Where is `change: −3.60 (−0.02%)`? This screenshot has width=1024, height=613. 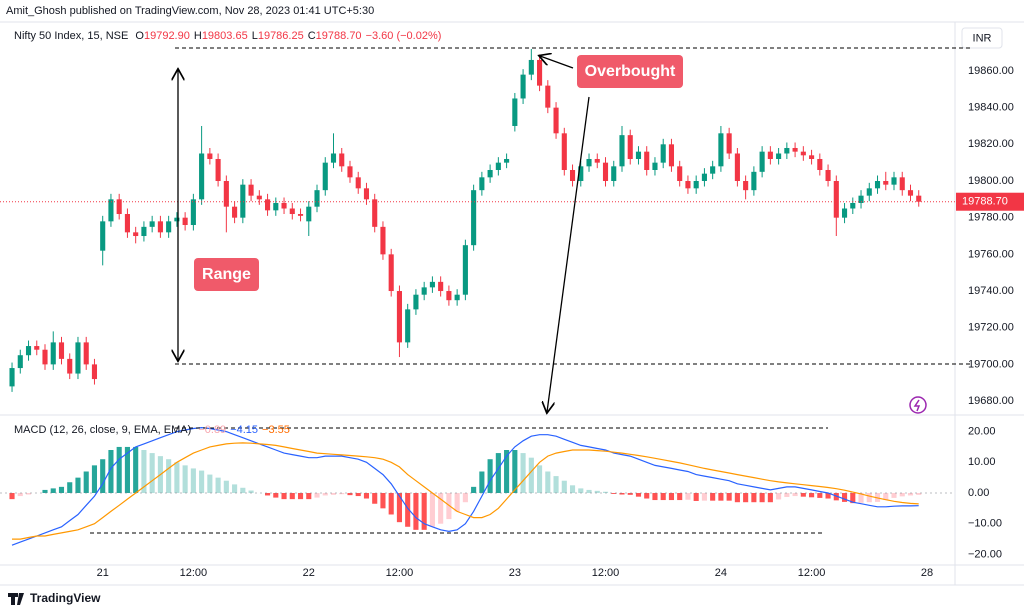
change: −3.60 (−0.02%) is located at coordinates (403, 36).